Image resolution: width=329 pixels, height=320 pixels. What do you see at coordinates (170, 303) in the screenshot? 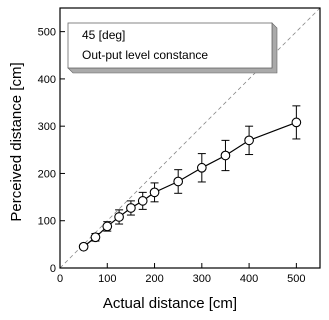
I see `x-axis-label: Actual distance [cm]` at bounding box center [170, 303].